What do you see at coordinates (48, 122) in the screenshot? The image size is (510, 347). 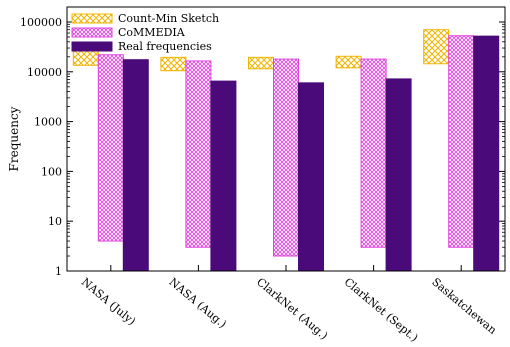 I see `y-tick-label: 1000` at bounding box center [48, 122].